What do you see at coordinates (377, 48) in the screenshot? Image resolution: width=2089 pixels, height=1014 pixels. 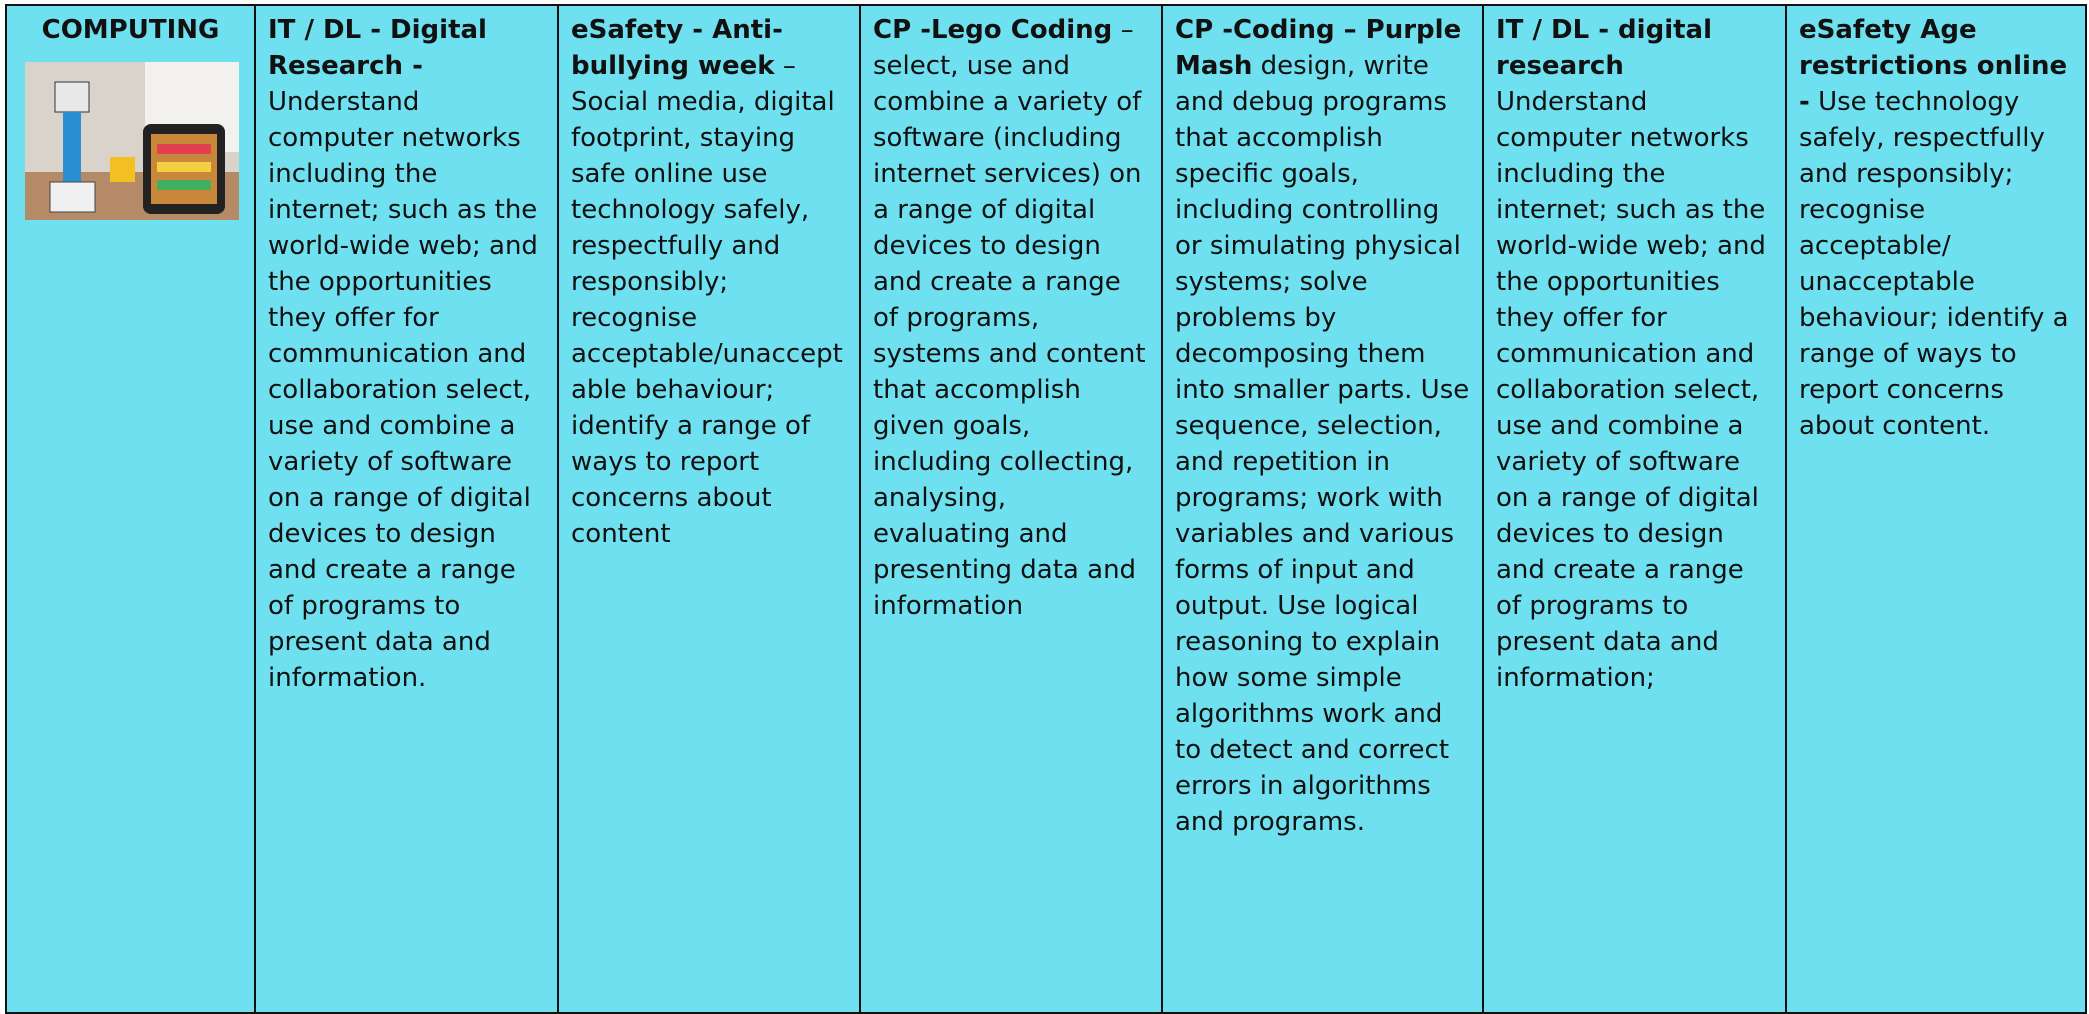 I see `topic-title: IT / DL - Digital Research -` at bounding box center [377, 48].